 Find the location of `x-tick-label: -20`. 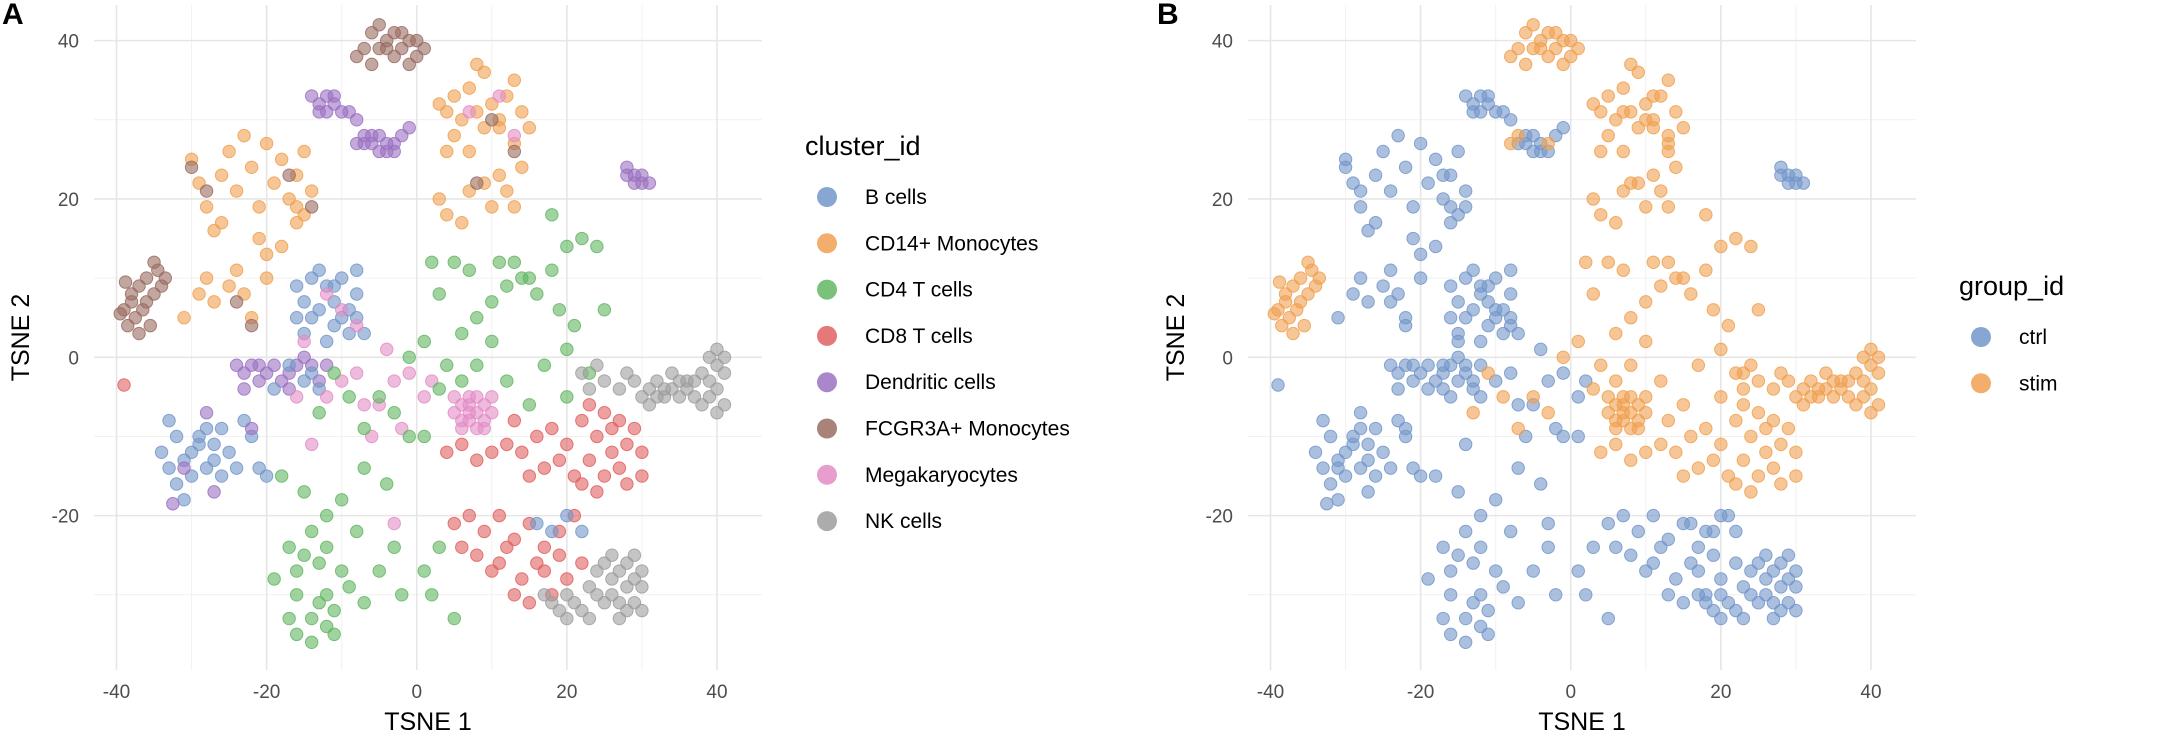

x-tick-label: -20 is located at coordinates (266, 692).